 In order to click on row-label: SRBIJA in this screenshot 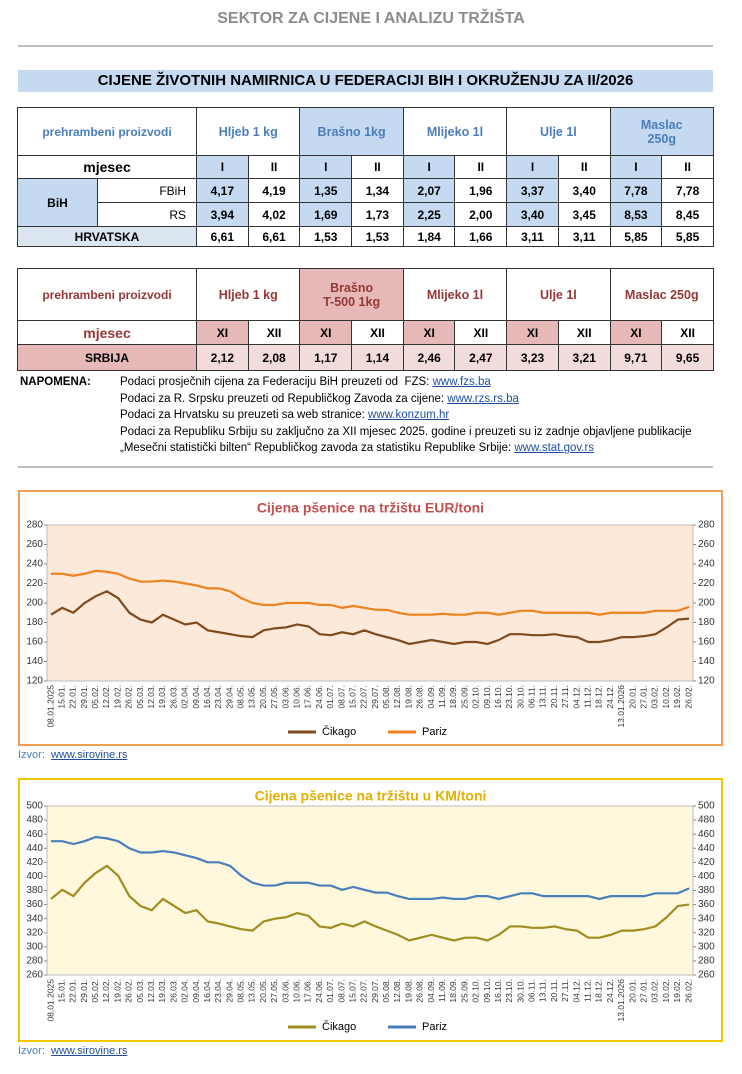, I will do `click(107, 357)`.